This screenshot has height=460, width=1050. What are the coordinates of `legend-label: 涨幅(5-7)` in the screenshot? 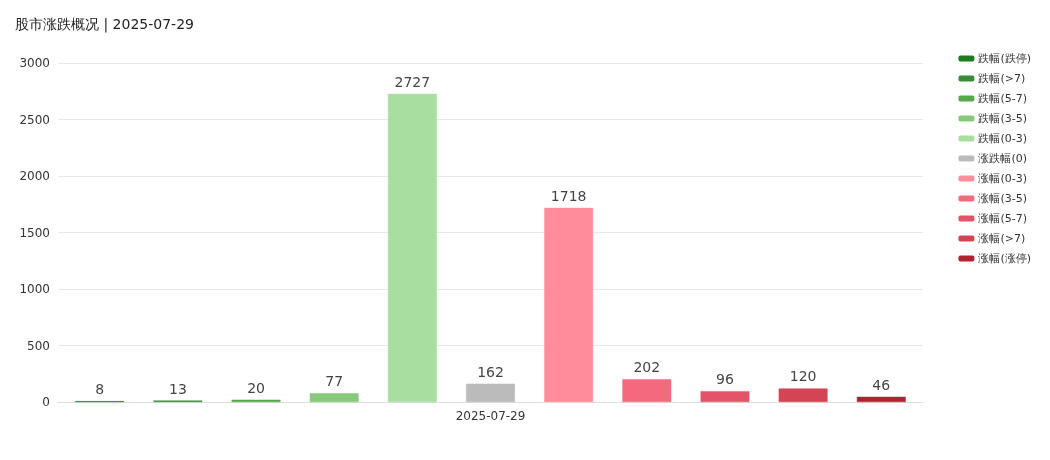 It's located at (1002, 218).